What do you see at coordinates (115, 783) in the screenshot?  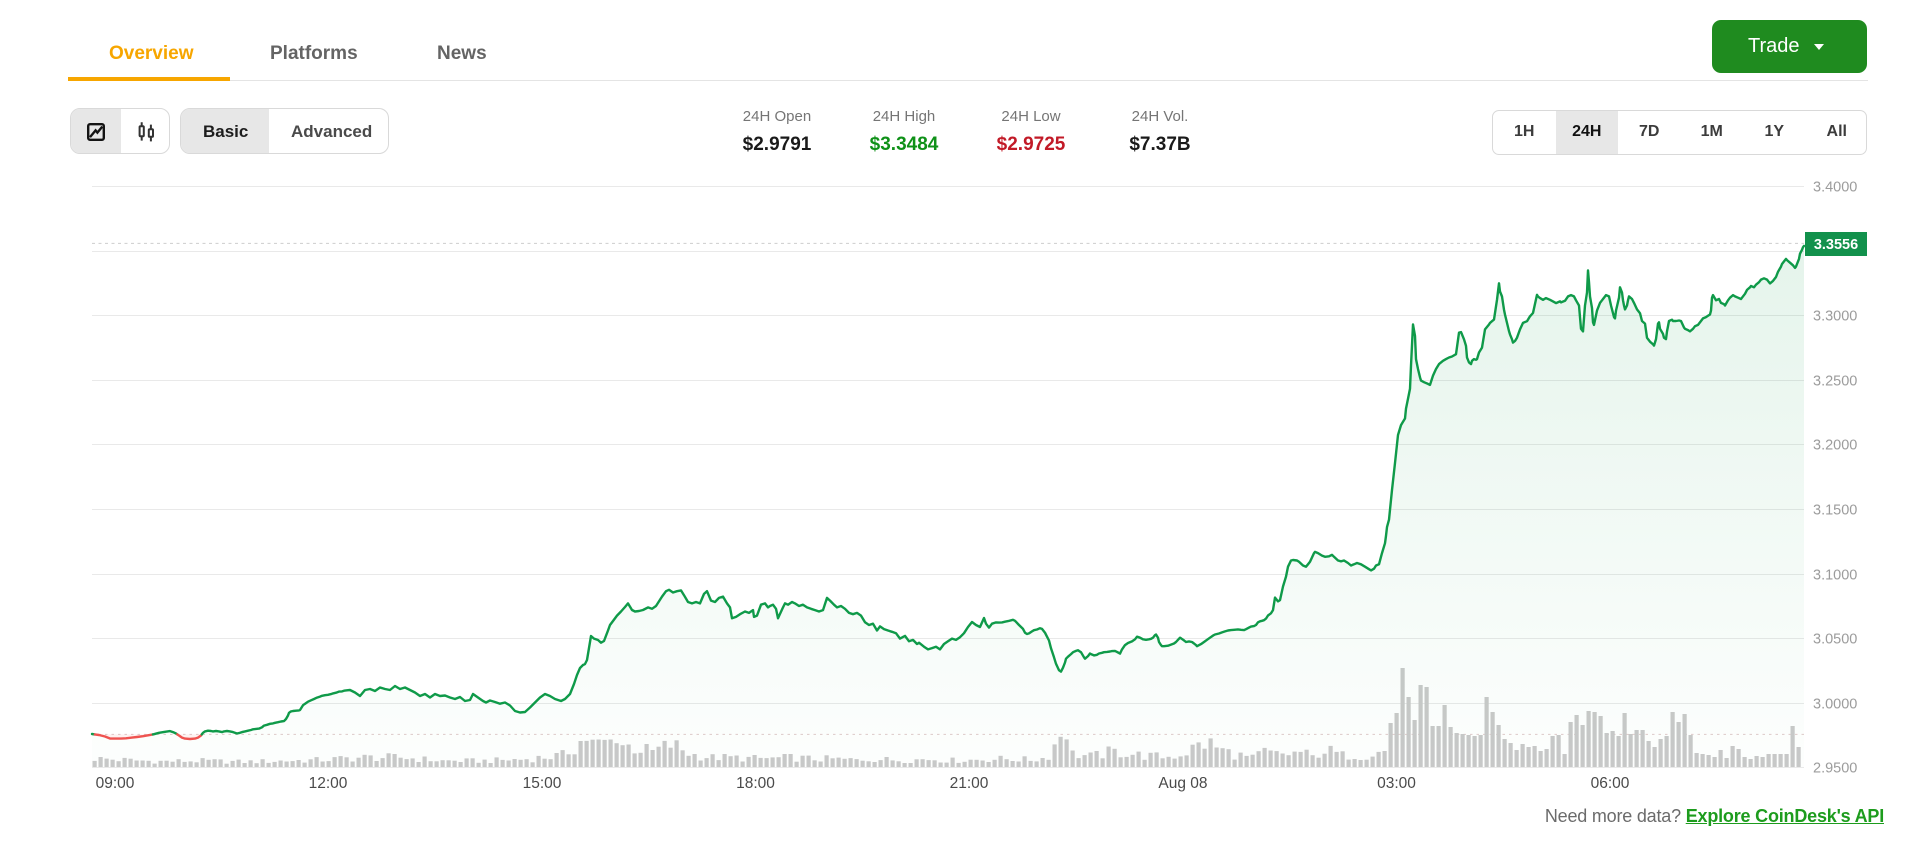 I see `svg-text: 09:00` at bounding box center [115, 783].